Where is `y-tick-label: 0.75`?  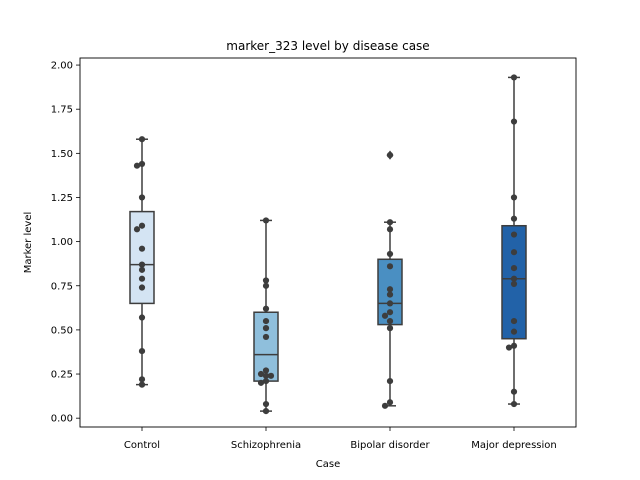 y-tick-label: 0.75 is located at coordinates (62, 286).